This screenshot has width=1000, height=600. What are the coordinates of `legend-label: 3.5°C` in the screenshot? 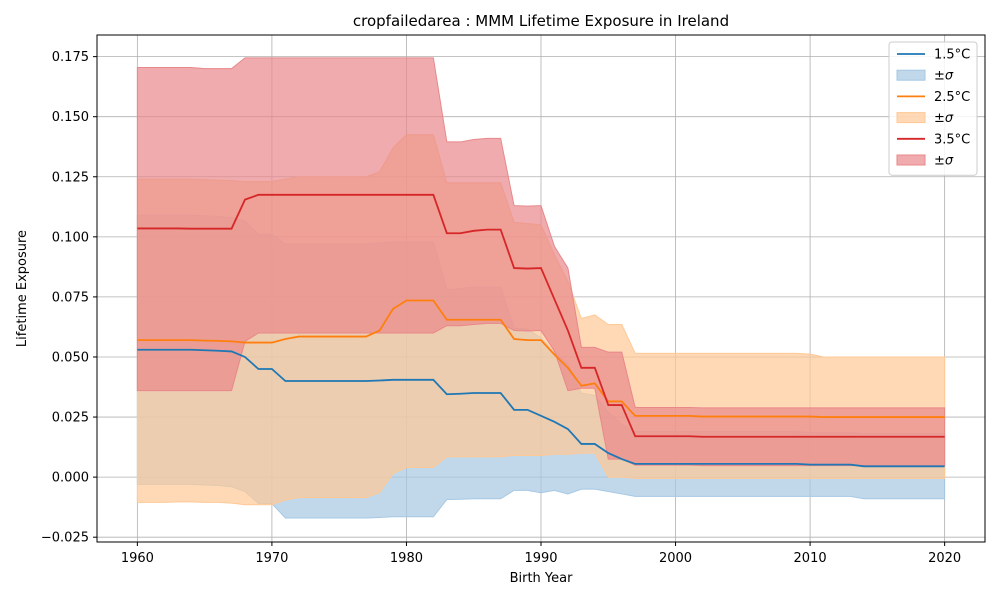 It's located at (952, 139).